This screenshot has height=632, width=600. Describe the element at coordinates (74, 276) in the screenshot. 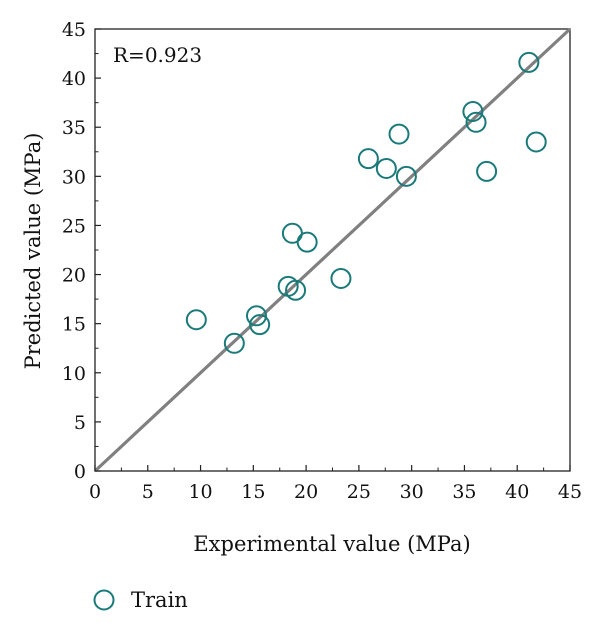

I see `y-tick-label: 20` at that location.